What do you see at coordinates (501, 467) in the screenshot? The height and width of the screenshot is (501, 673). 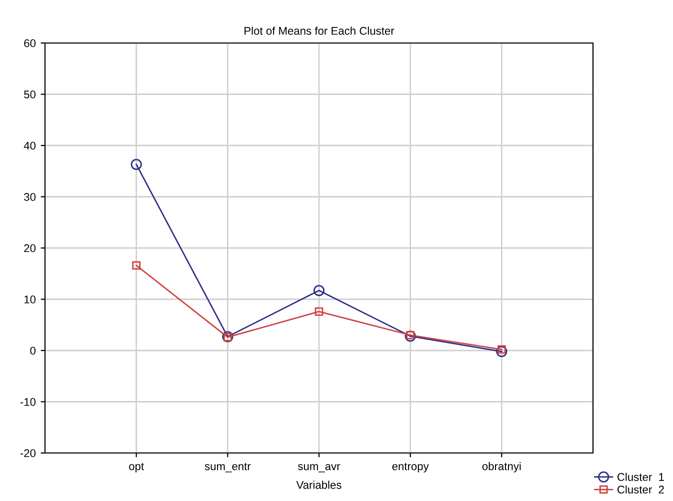 I see `x-tick-label: obratnyi` at bounding box center [501, 467].